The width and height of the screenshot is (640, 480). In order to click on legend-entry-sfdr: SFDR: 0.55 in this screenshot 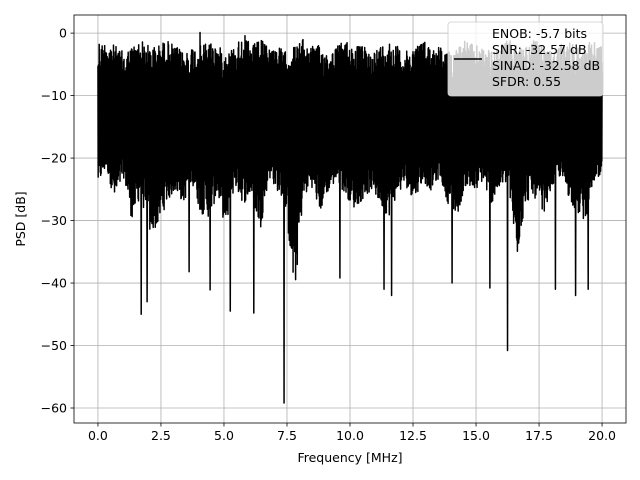, I will do `click(526, 81)`.